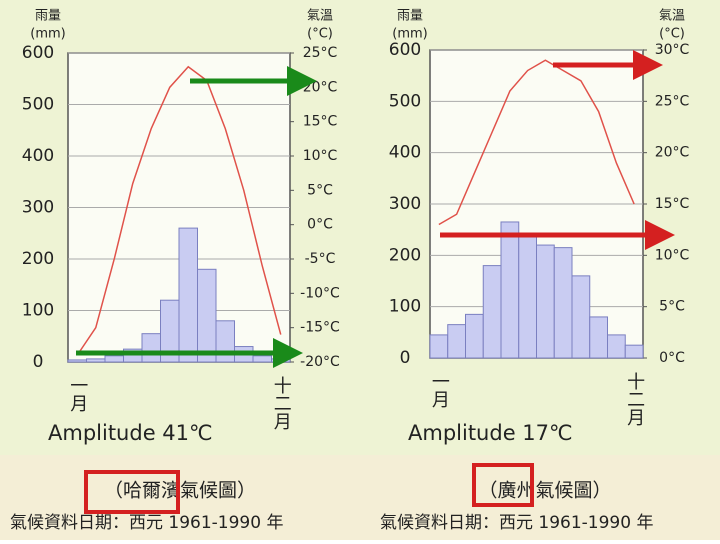 This screenshot has width=720, height=544. I want to click on line, so click(536, 142).